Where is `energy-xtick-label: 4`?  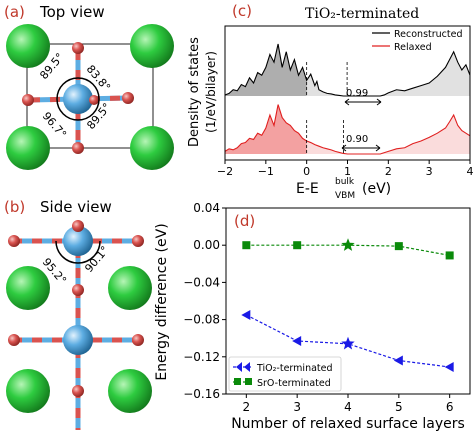
energy-xtick-label: 4 is located at coordinates (348, 407).